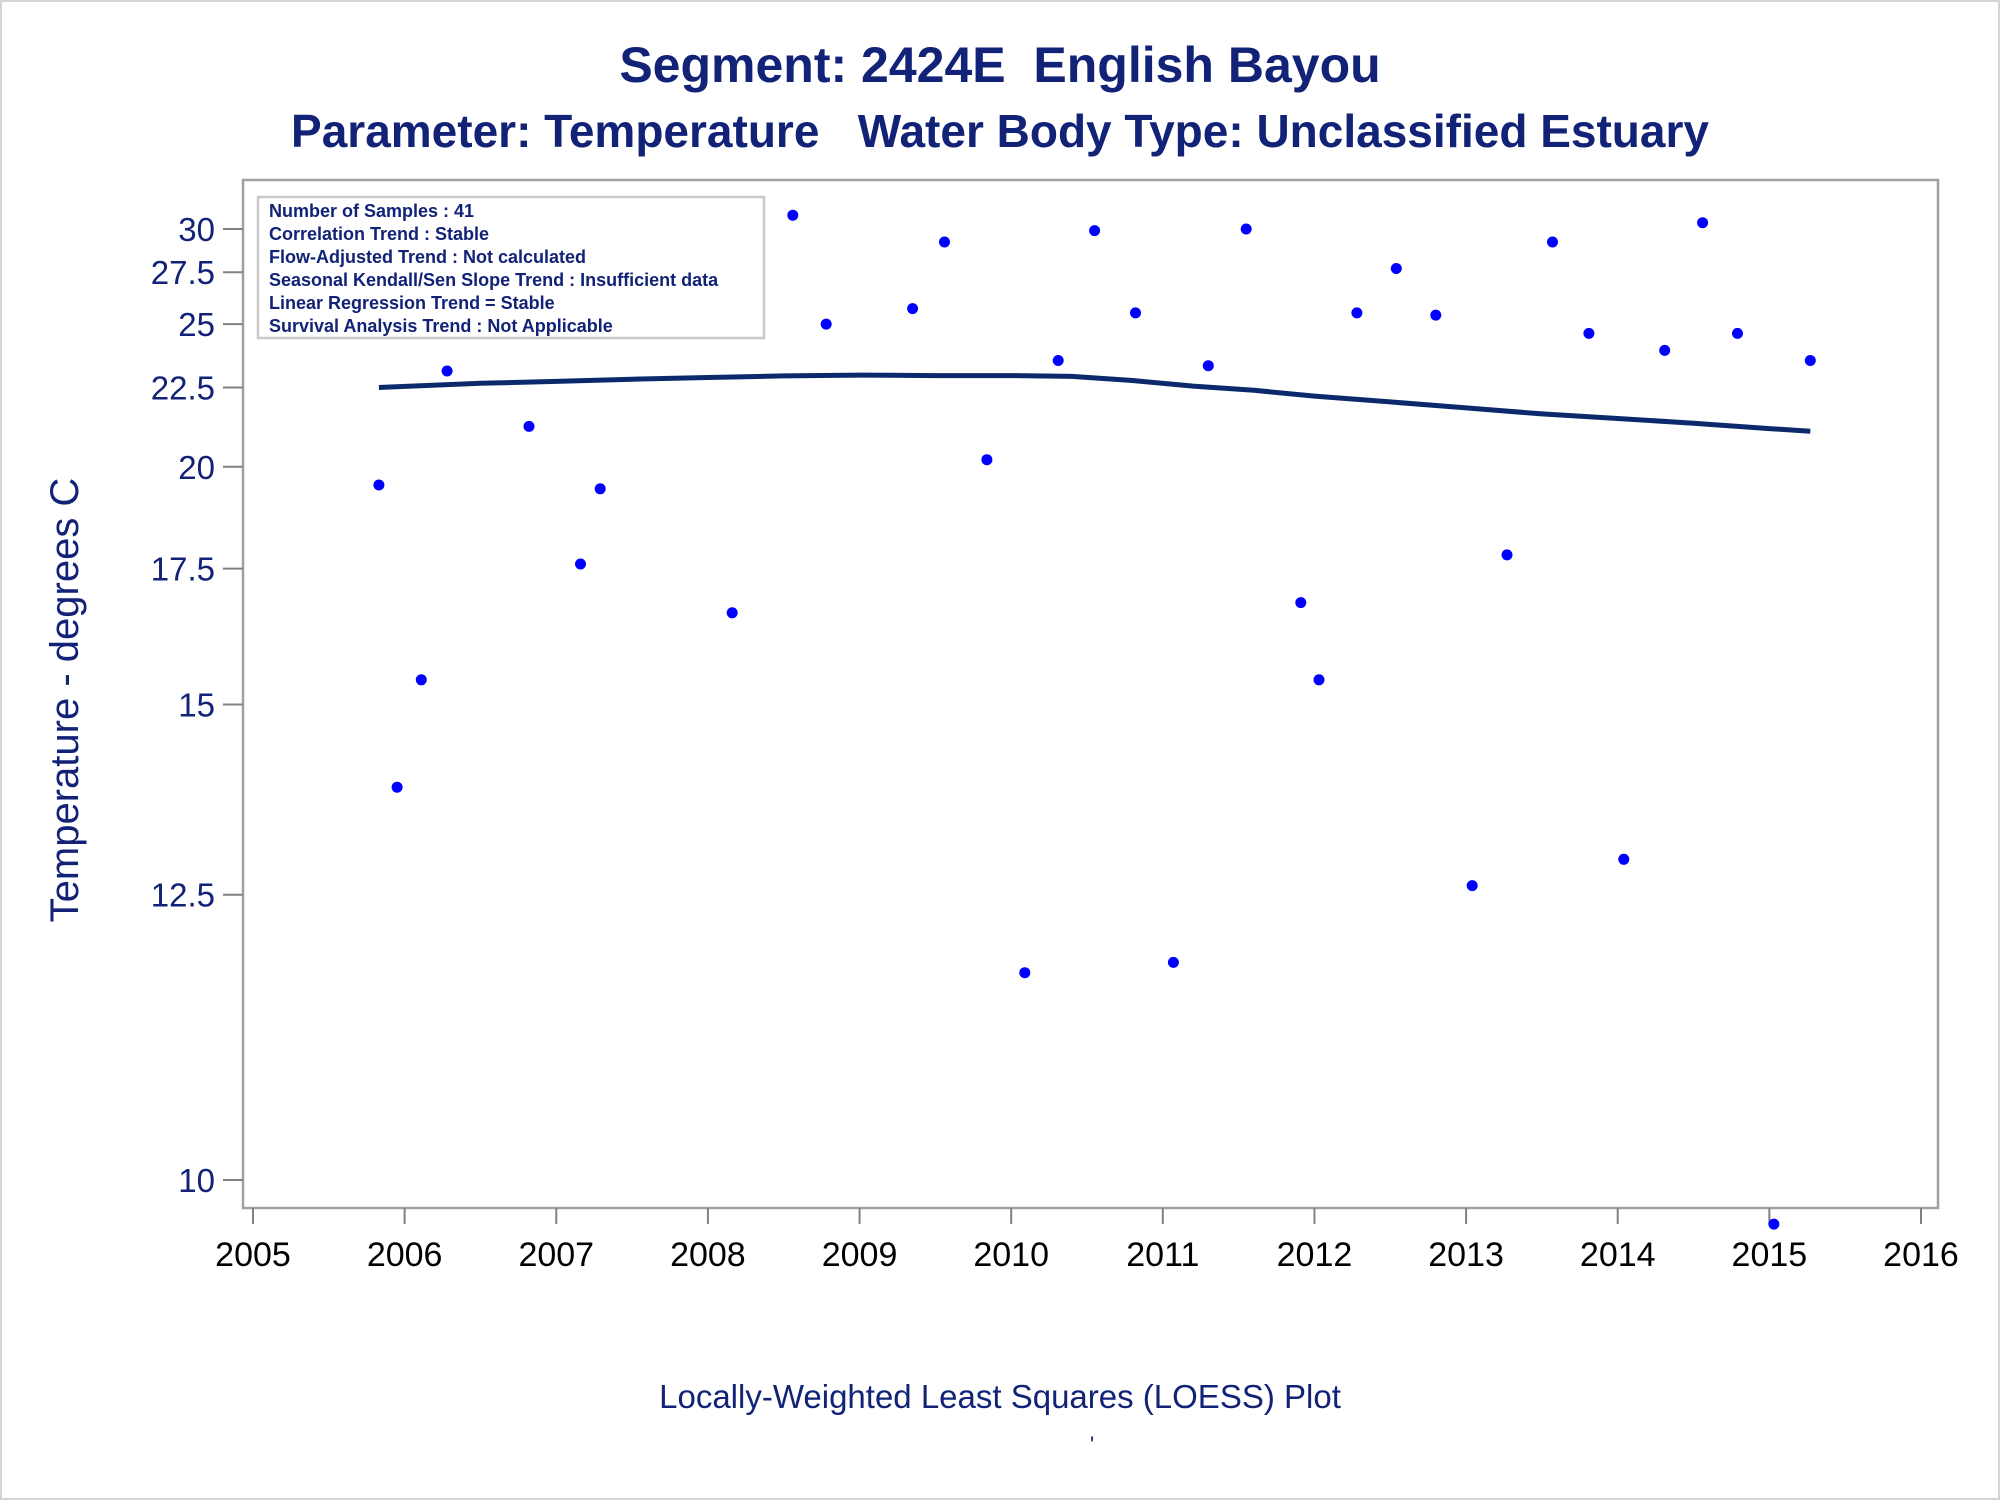  I want to click on x-tick-label: 2006, so click(405, 1255).